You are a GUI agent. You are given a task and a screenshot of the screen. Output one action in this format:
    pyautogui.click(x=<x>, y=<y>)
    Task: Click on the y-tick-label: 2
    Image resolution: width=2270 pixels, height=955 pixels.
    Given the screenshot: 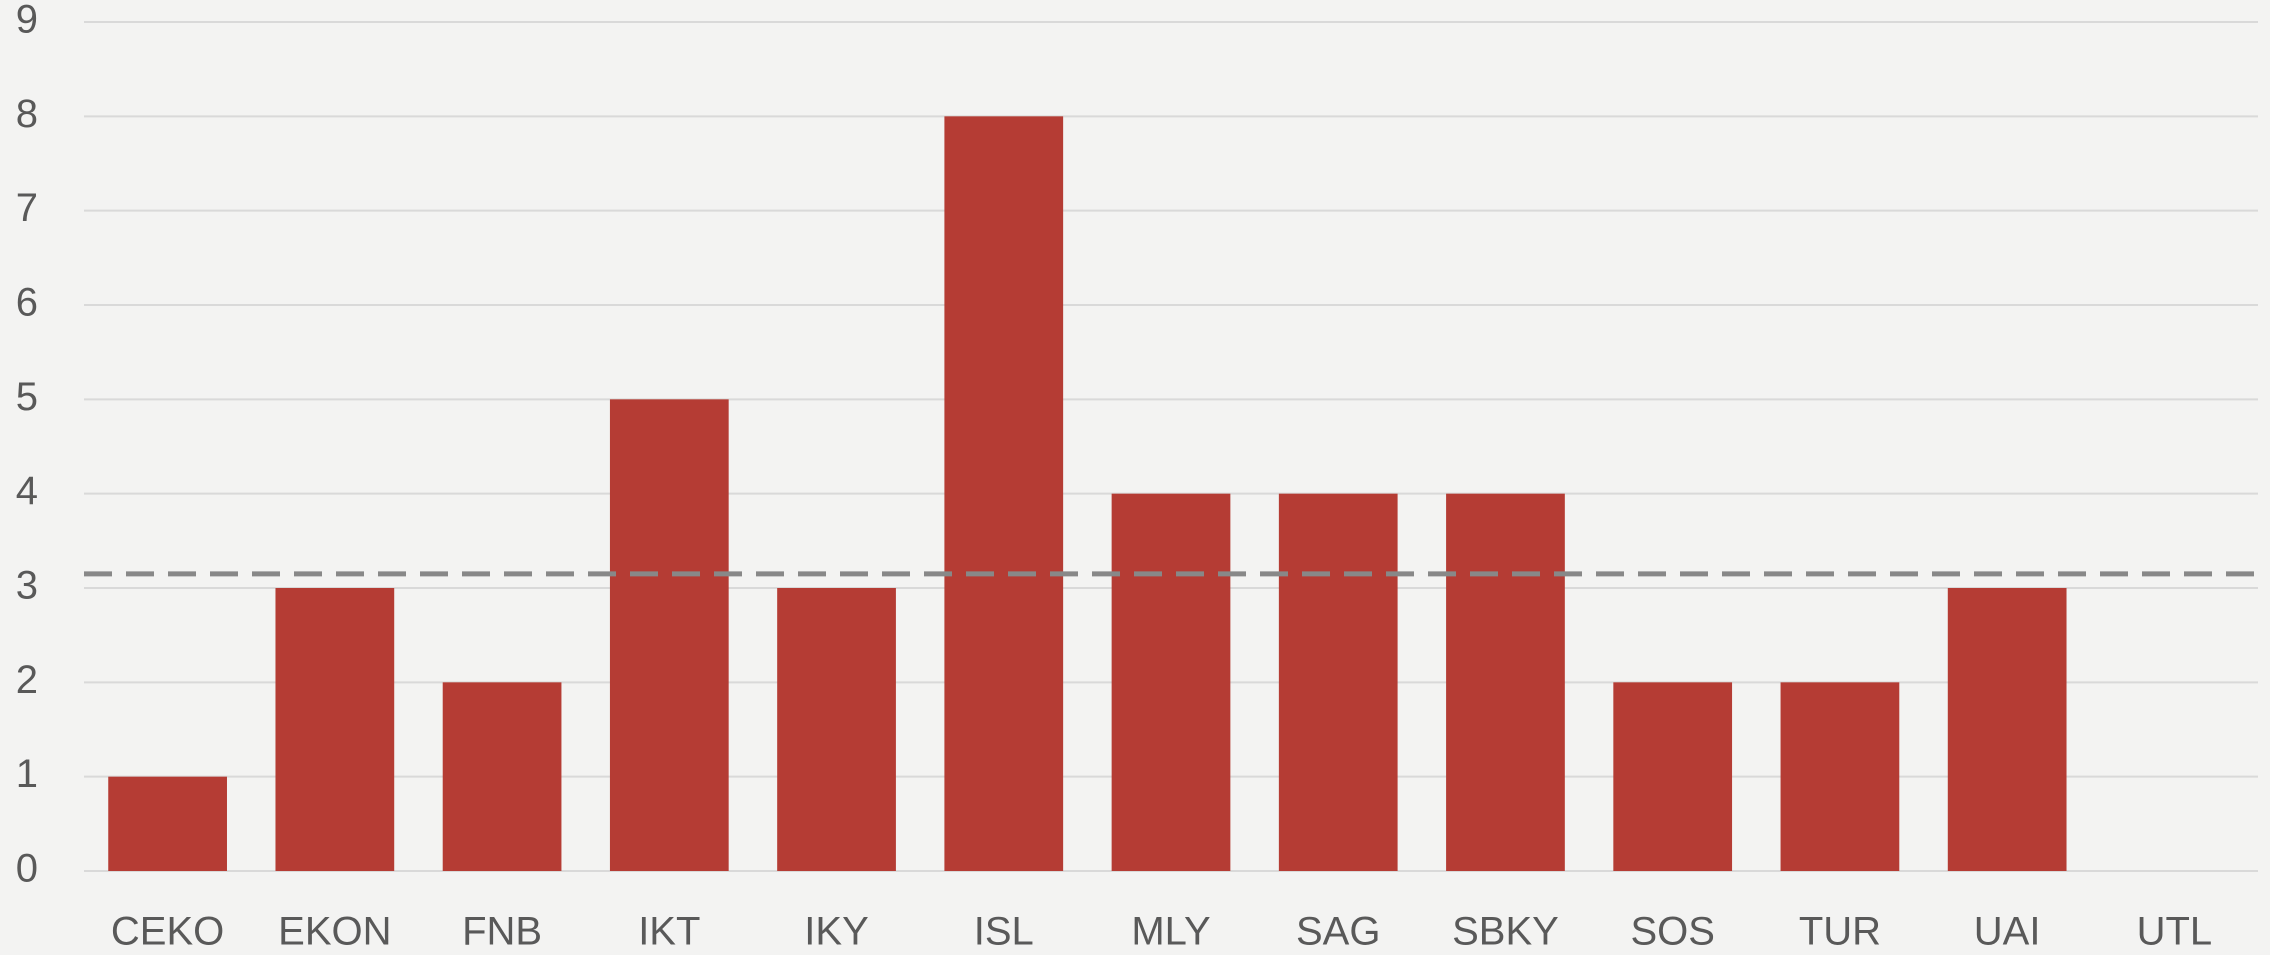 What is the action you would take?
    pyautogui.click(x=27, y=680)
    